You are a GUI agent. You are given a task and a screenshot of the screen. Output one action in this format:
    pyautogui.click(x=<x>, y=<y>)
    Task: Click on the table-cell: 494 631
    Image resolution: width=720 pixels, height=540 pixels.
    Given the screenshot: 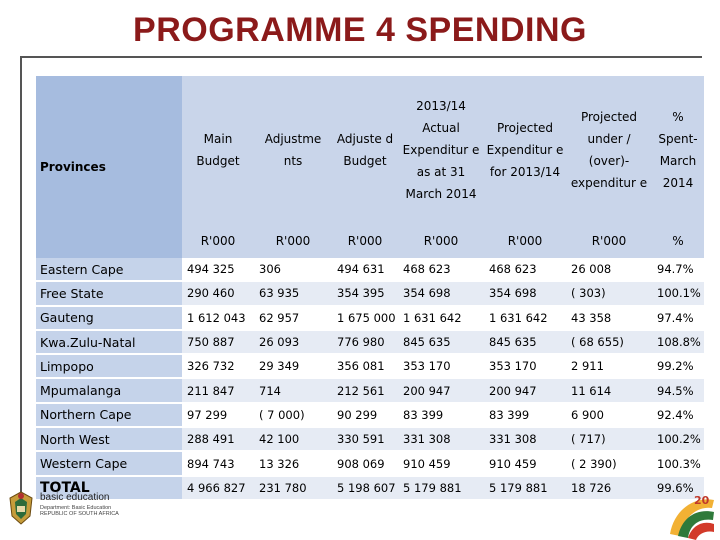 What is the action you would take?
    pyautogui.click(x=365, y=270)
    